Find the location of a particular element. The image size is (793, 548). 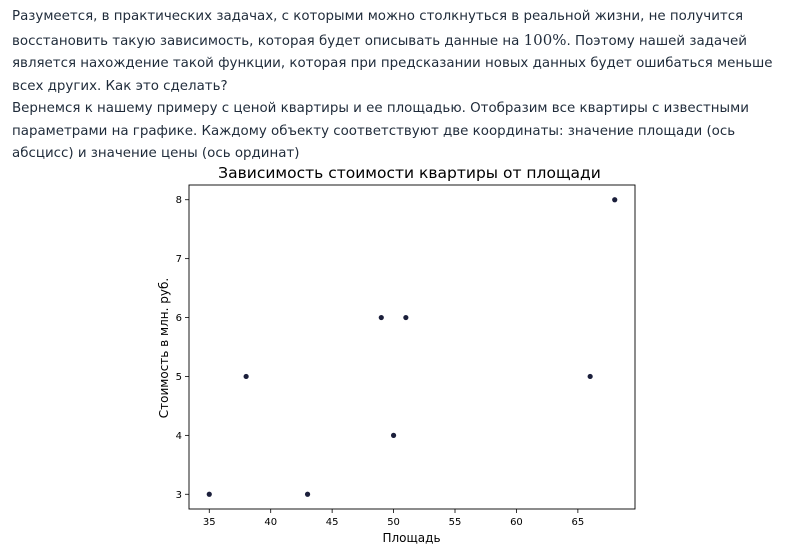

x-axis-label: Площадь is located at coordinates (411, 538).